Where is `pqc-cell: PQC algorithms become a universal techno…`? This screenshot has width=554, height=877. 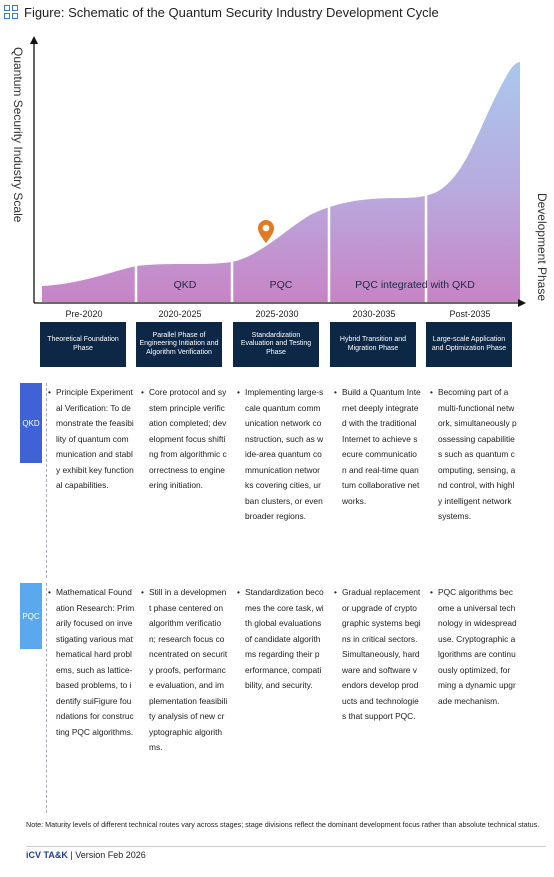 pqc-cell: PQC algorithms become a universal techno… is located at coordinates (473, 647).